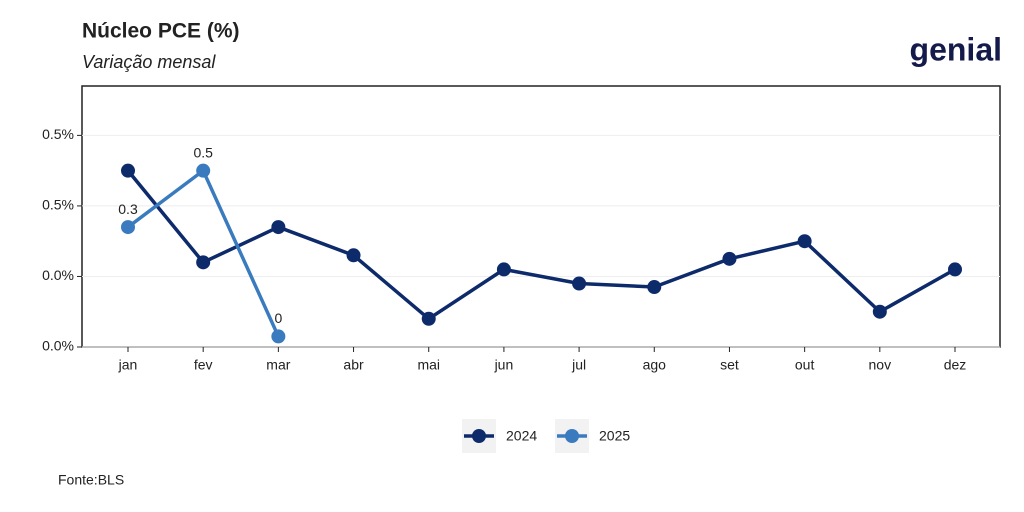 This screenshot has width=1024, height=512. Describe the element at coordinates (91, 480) in the screenshot. I see `source: Fonte:BLS` at that location.